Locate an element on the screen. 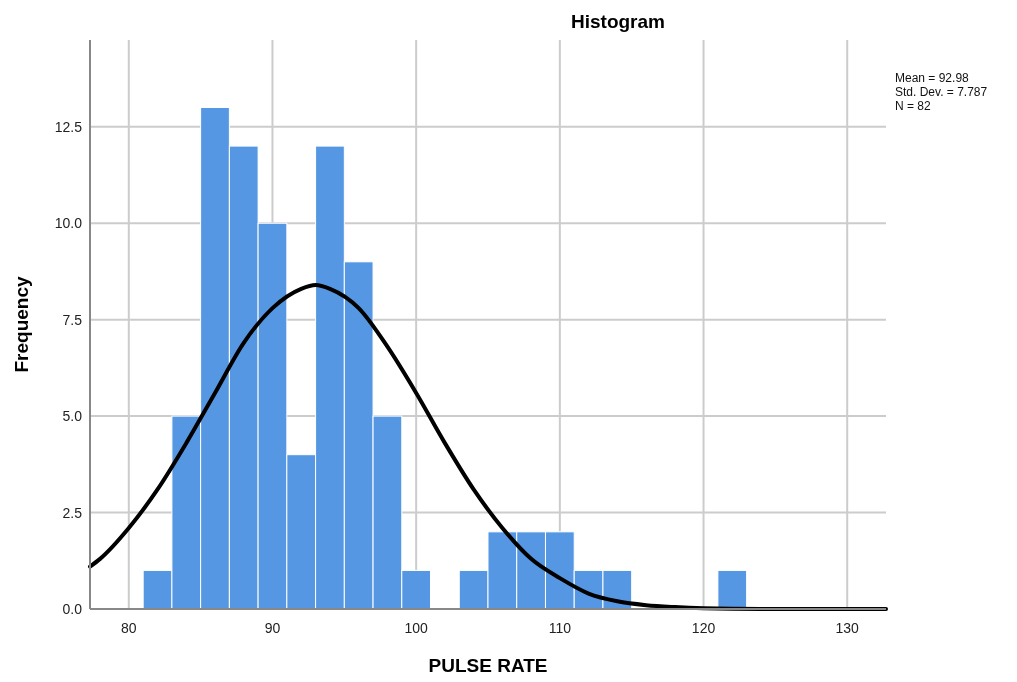 This screenshot has height=682, width=1017. x-tick-label: 90 is located at coordinates (272, 628).